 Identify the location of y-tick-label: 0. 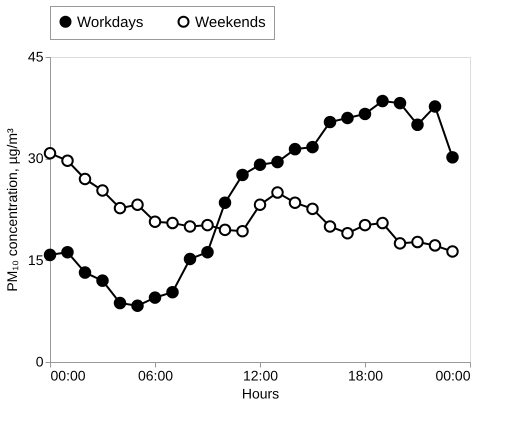
(40, 362).